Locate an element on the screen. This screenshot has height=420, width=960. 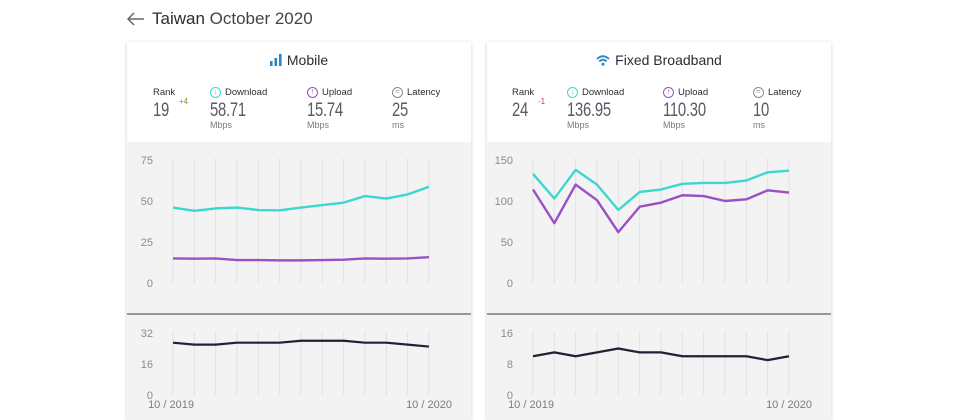
fixed-latency: ≈ Latency 10 ms is located at coordinates (777, 107).